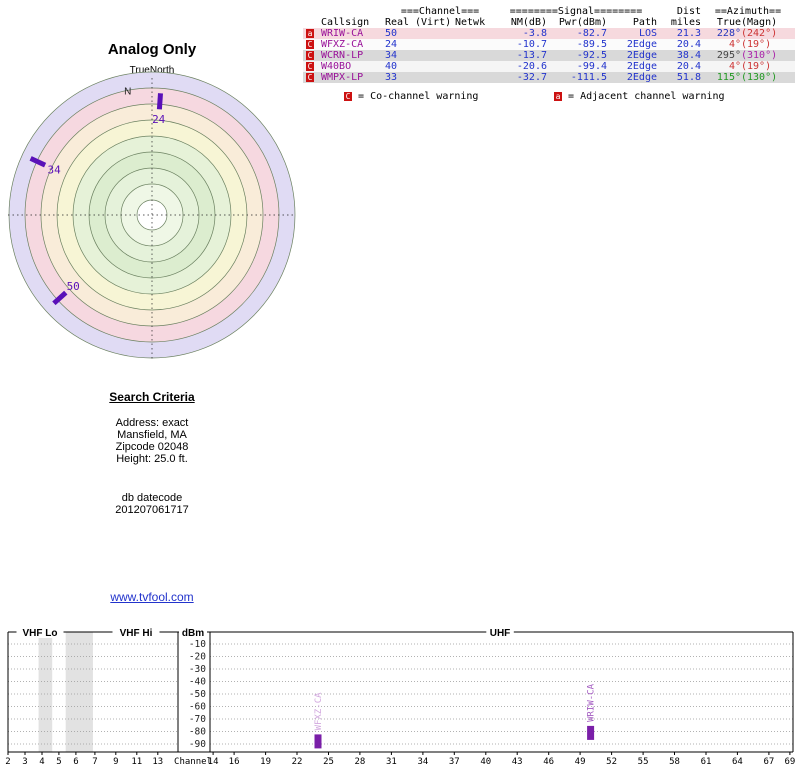 This screenshot has height=768, width=800. I want to click on cell-nm: -13.7, so click(531, 55).